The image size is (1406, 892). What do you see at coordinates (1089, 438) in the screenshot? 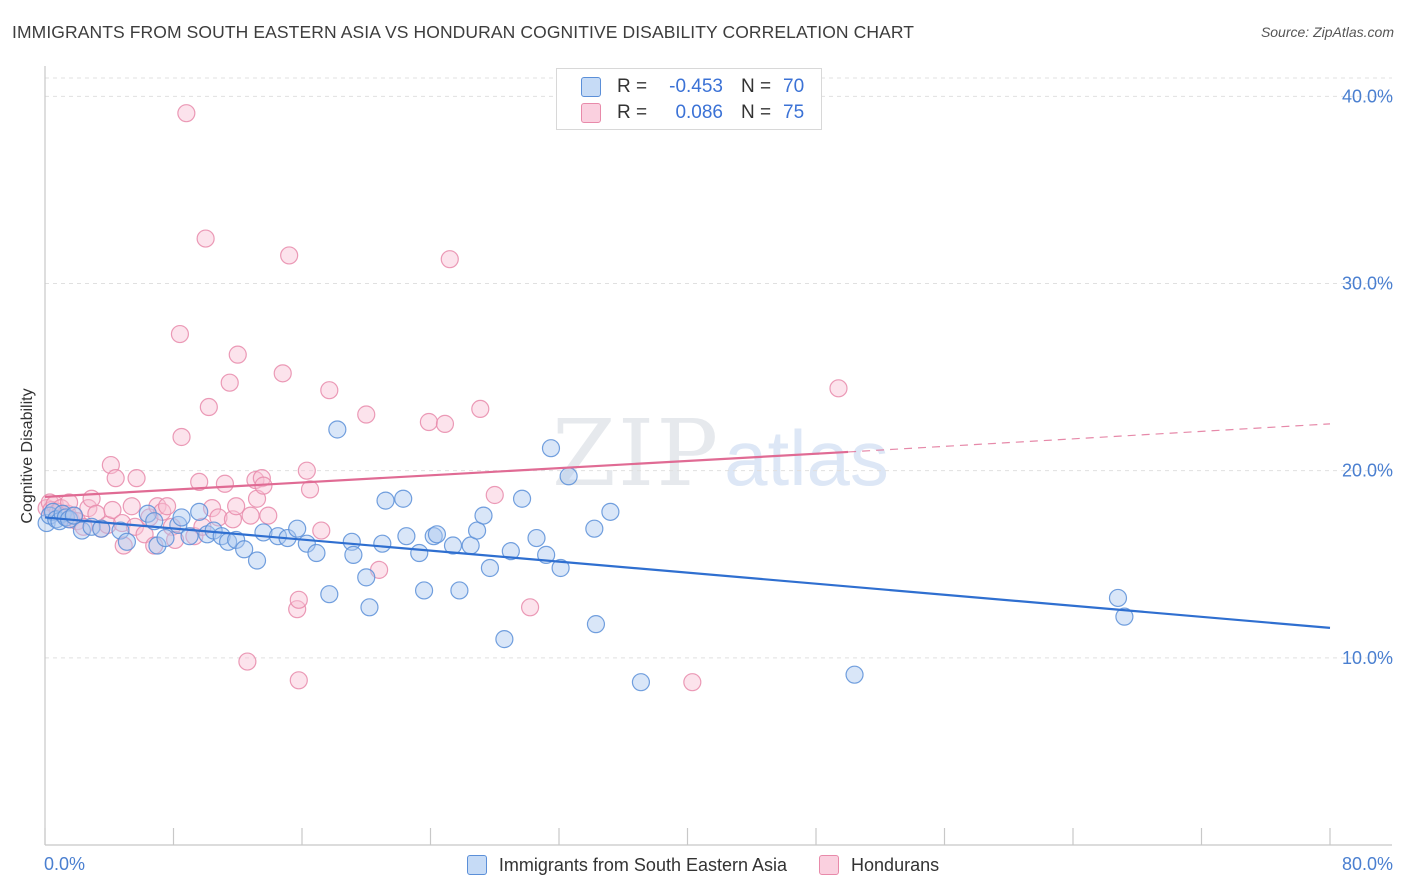
I see `pink-trend-extension` at bounding box center [1089, 438].